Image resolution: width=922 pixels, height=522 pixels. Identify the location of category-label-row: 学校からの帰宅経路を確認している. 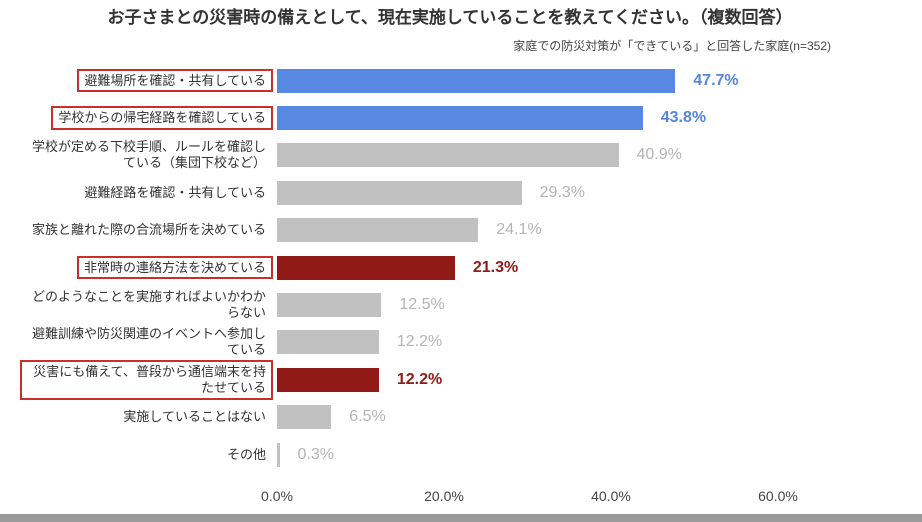
(136, 118).